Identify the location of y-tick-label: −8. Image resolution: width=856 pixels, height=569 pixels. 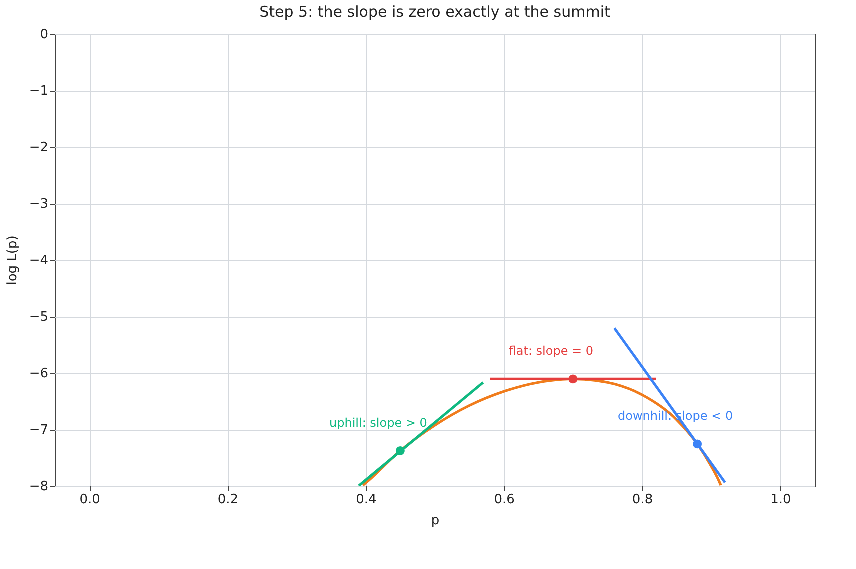
(38, 487).